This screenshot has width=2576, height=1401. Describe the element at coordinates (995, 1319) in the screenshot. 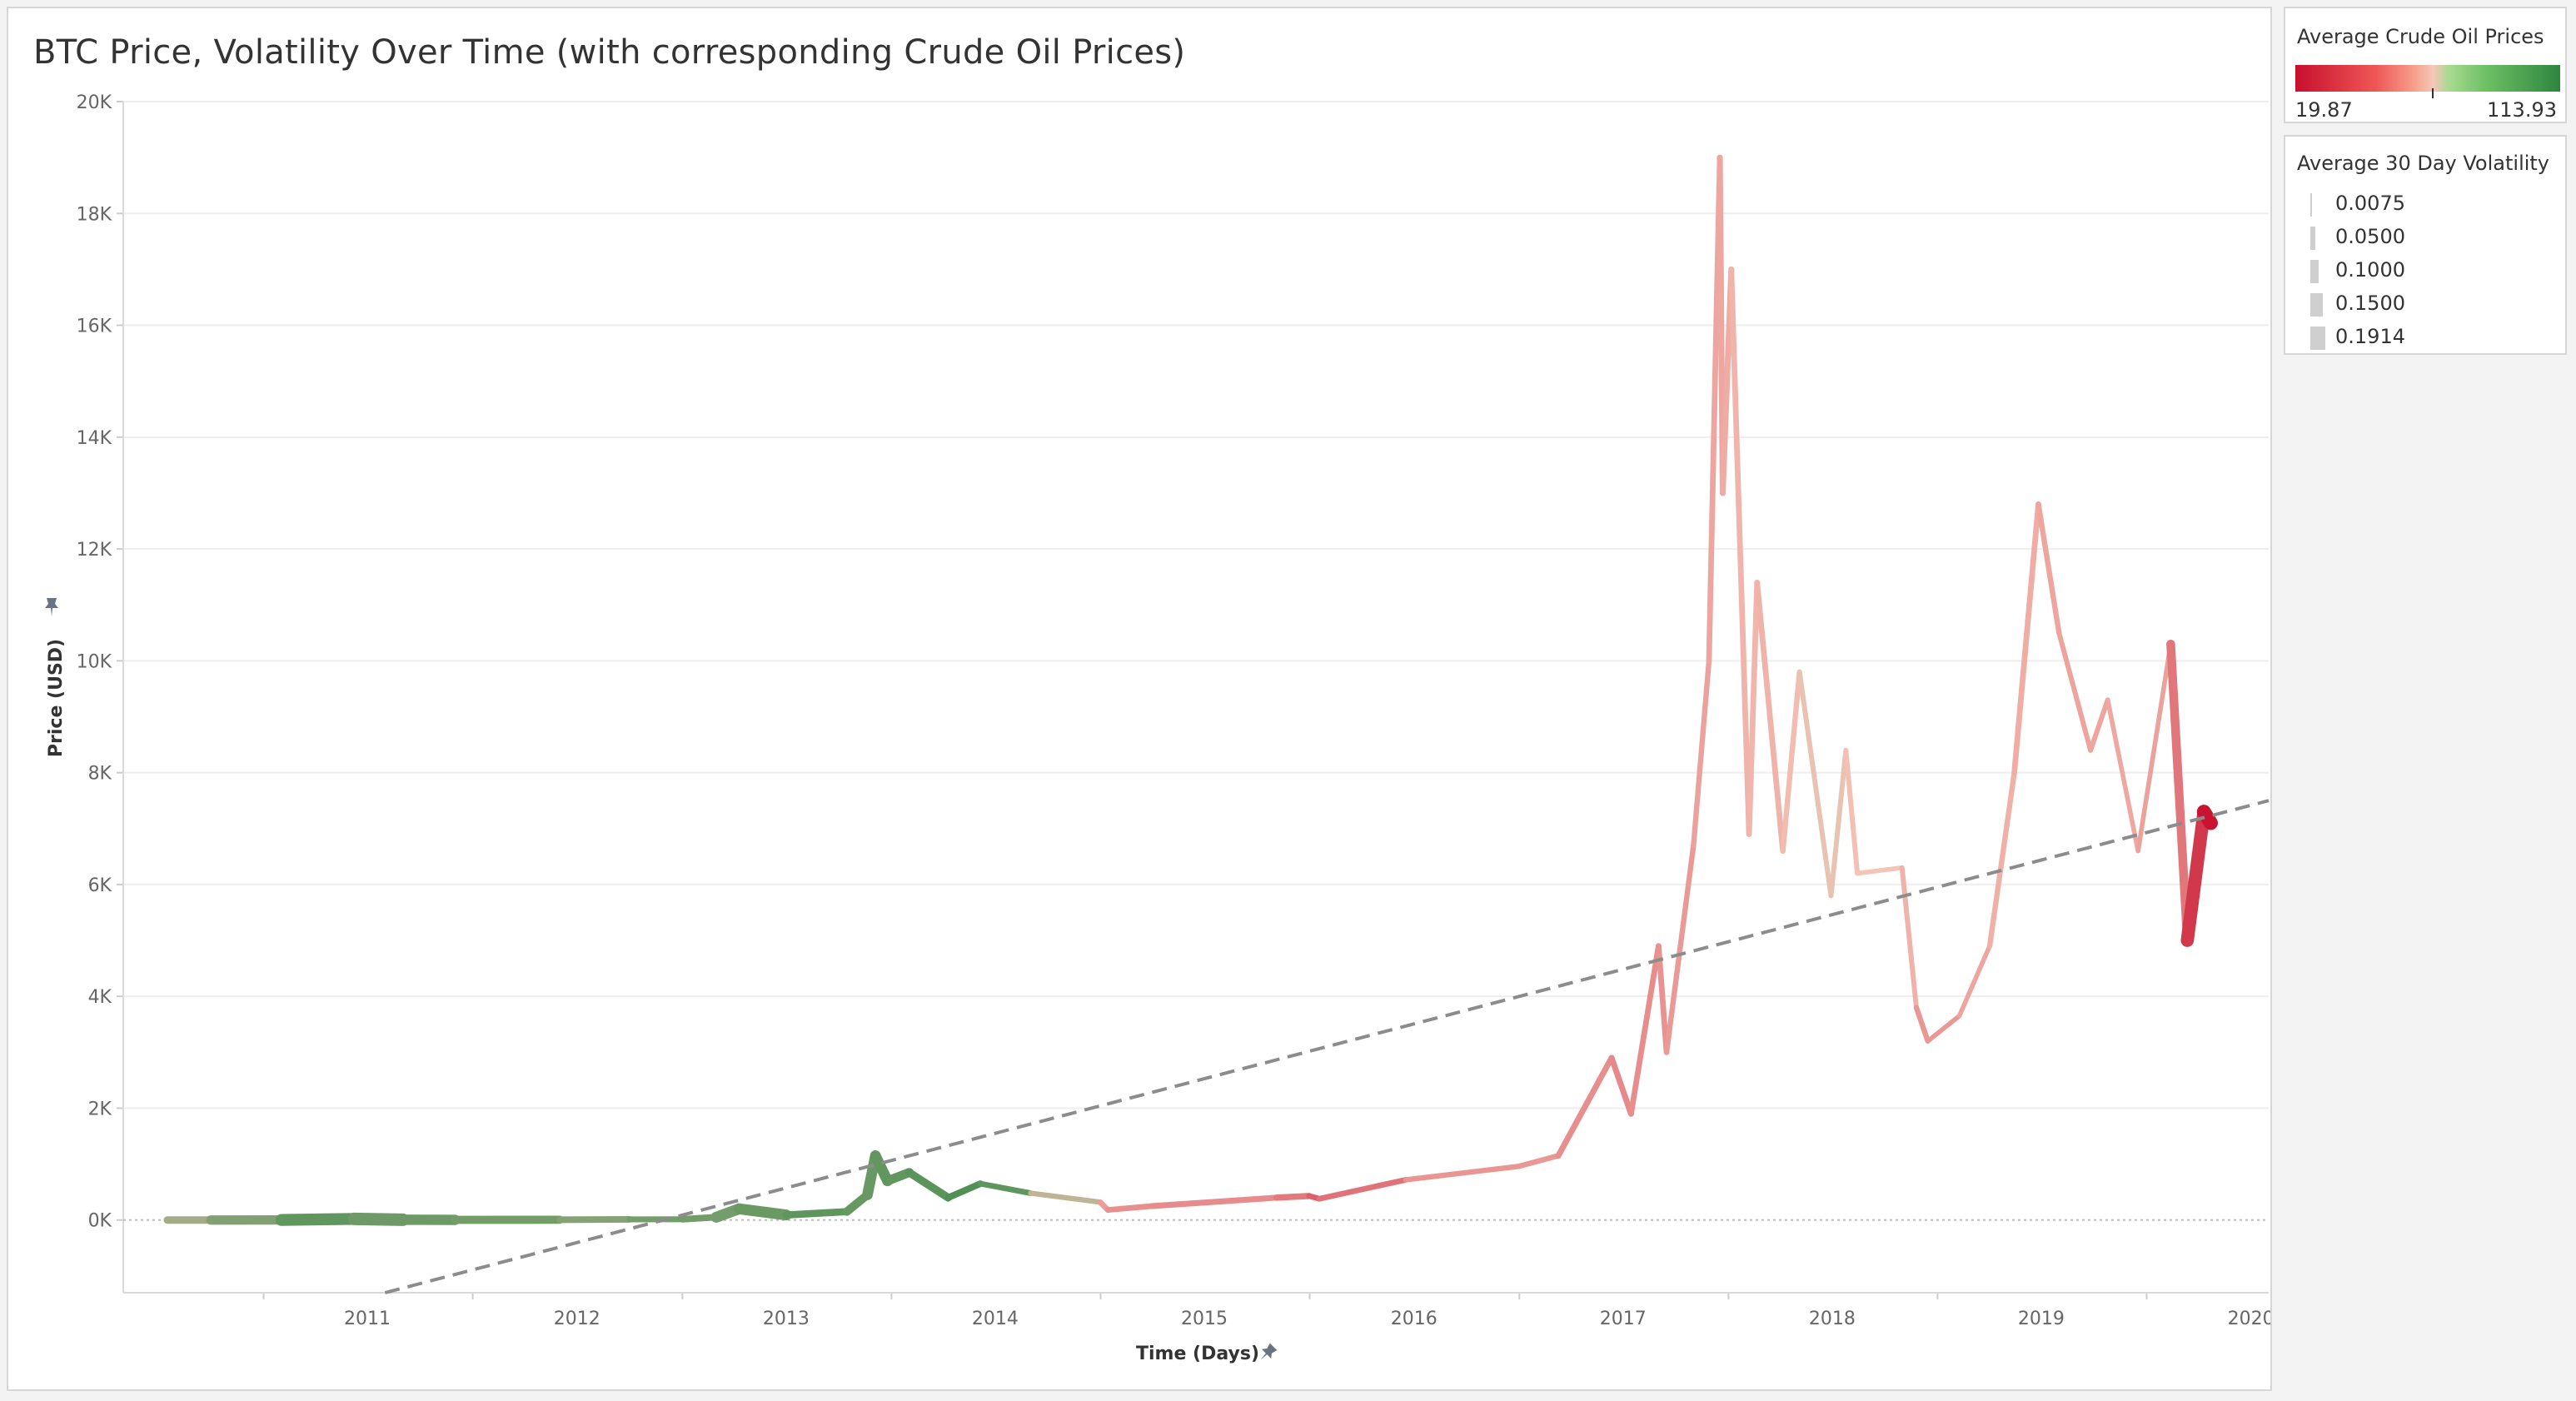

I see `x-tick-label: 2014` at that location.